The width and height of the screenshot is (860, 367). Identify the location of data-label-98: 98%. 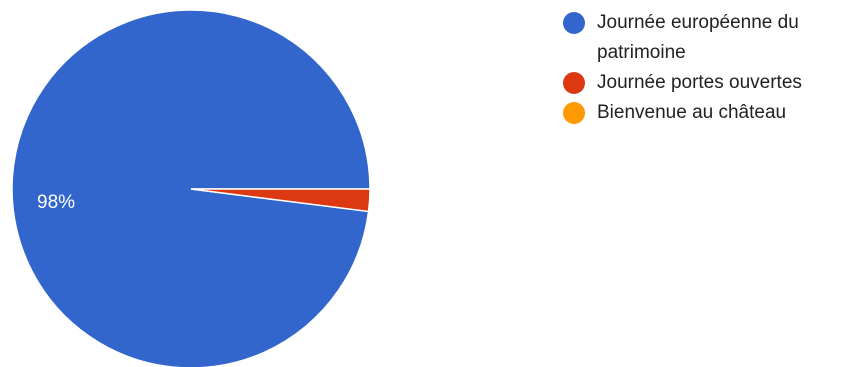
(56, 202).